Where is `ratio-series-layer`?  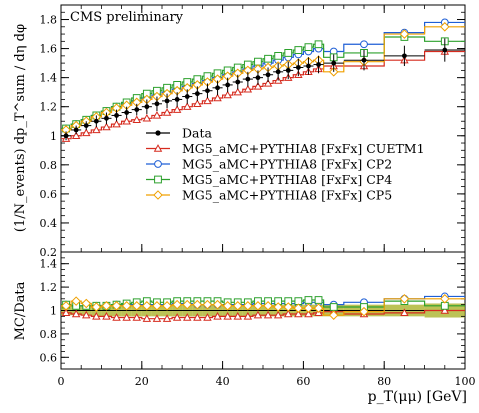 ratio-series-layer is located at coordinates (263, 307).